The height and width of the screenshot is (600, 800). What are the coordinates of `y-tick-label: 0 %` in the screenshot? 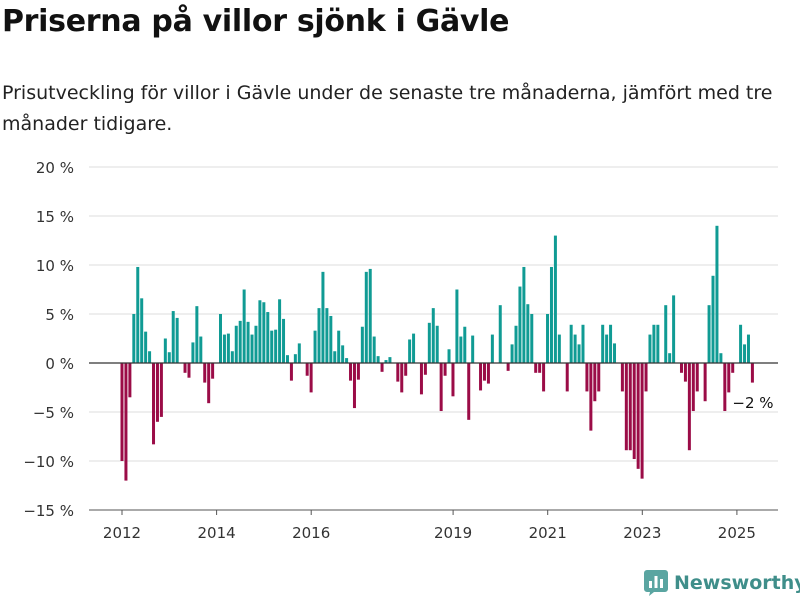 It's located at (59, 364).